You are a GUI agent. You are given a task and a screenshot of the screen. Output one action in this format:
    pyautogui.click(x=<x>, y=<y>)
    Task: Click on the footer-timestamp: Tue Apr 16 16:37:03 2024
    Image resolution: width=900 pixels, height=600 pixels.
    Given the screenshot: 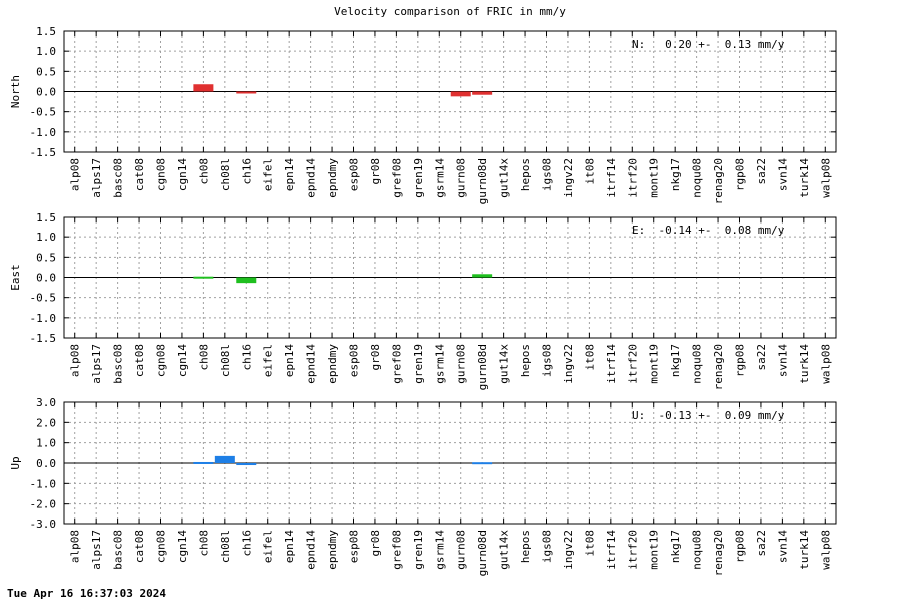 What is the action you would take?
    pyautogui.click(x=86, y=593)
    